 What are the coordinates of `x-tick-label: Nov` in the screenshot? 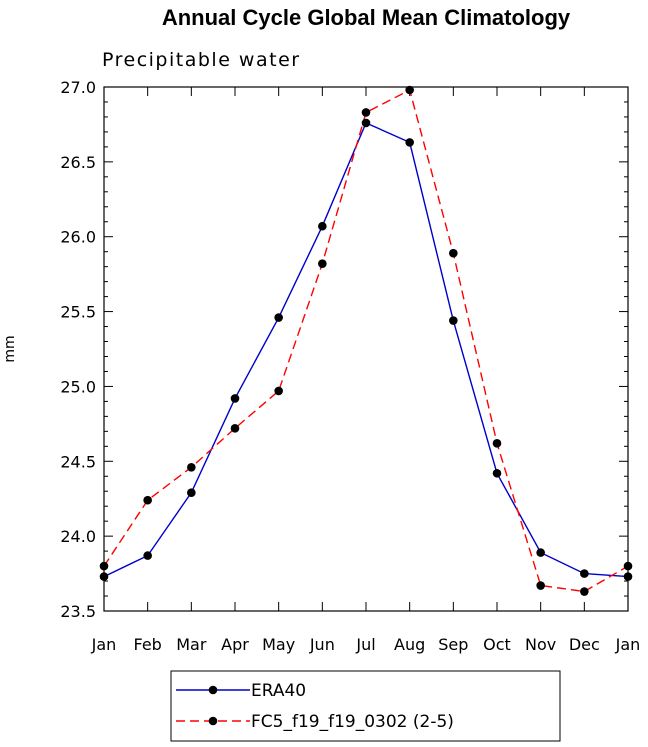 It's located at (540, 644).